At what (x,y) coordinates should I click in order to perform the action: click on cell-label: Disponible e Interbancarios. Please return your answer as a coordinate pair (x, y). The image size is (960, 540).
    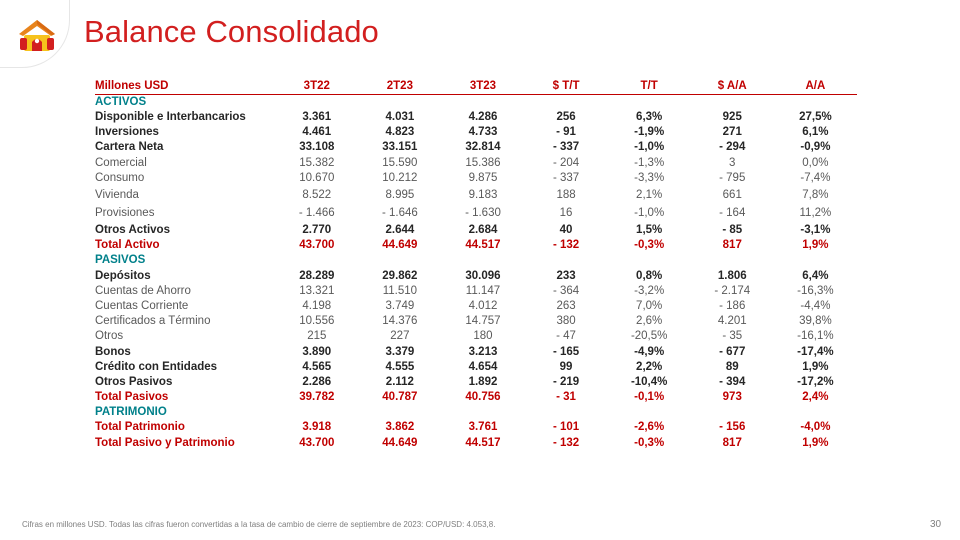
    Looking at the image, I should click on (170, 117).